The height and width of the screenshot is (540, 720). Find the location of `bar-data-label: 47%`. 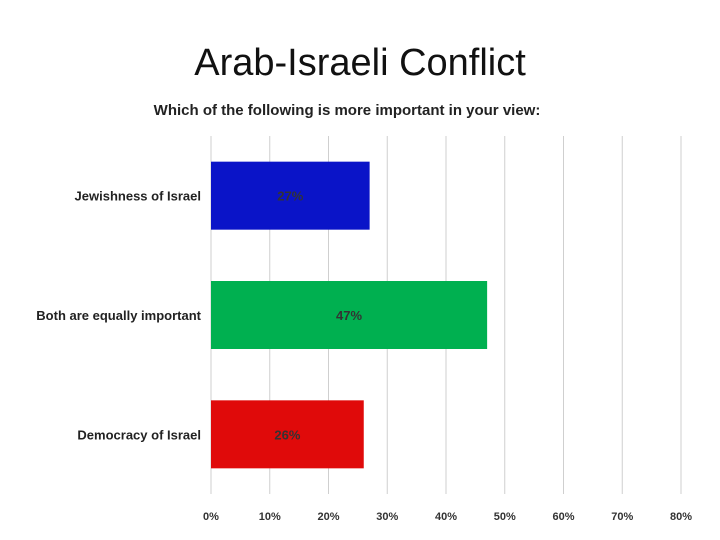

bar-data-label: 47% is located at coordinates (349, 315).